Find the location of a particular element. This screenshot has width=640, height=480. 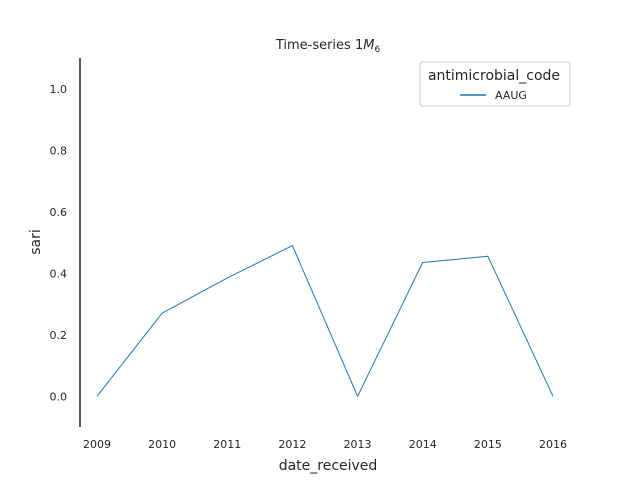

y-tick-label: 1.0 is located at coordinates (59, 89).